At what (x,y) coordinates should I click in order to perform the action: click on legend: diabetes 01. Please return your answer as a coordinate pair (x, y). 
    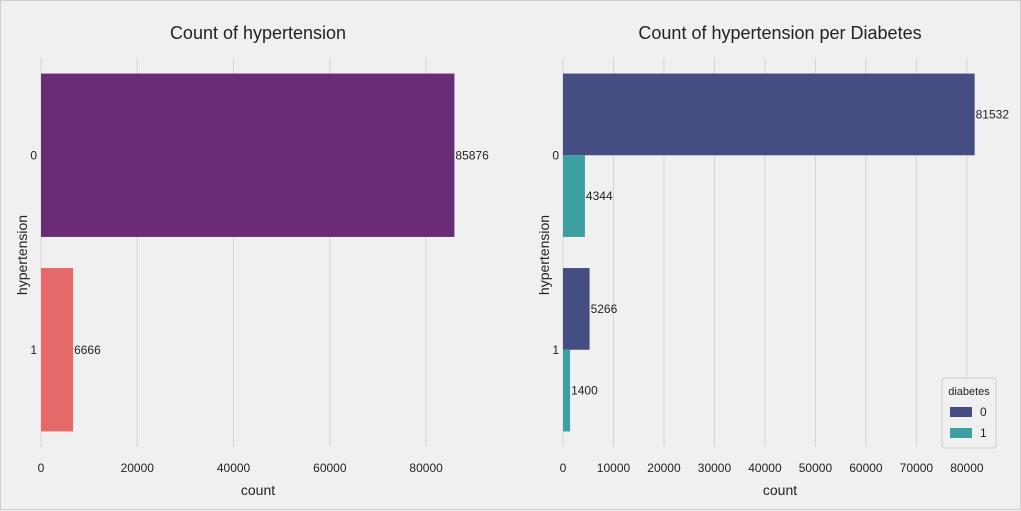
    Looking at the image, I should click on (969, 413).